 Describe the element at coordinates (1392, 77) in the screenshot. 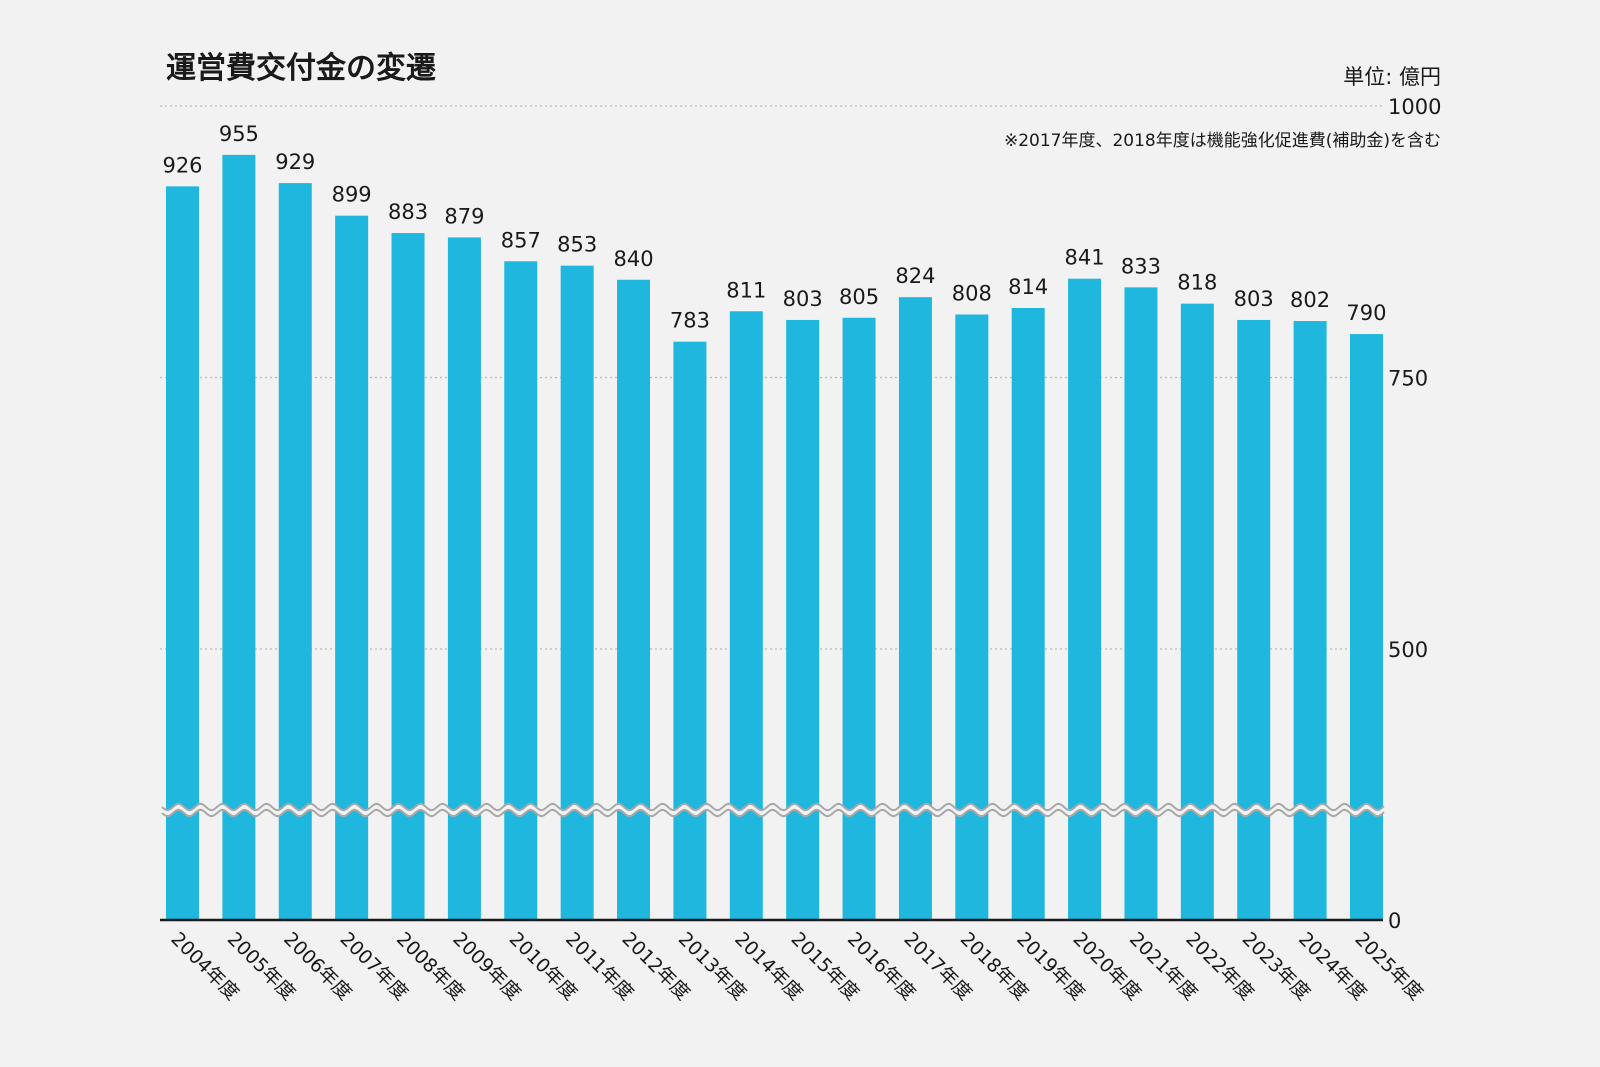

I see `unit-label: 単位: 億円` at that location.